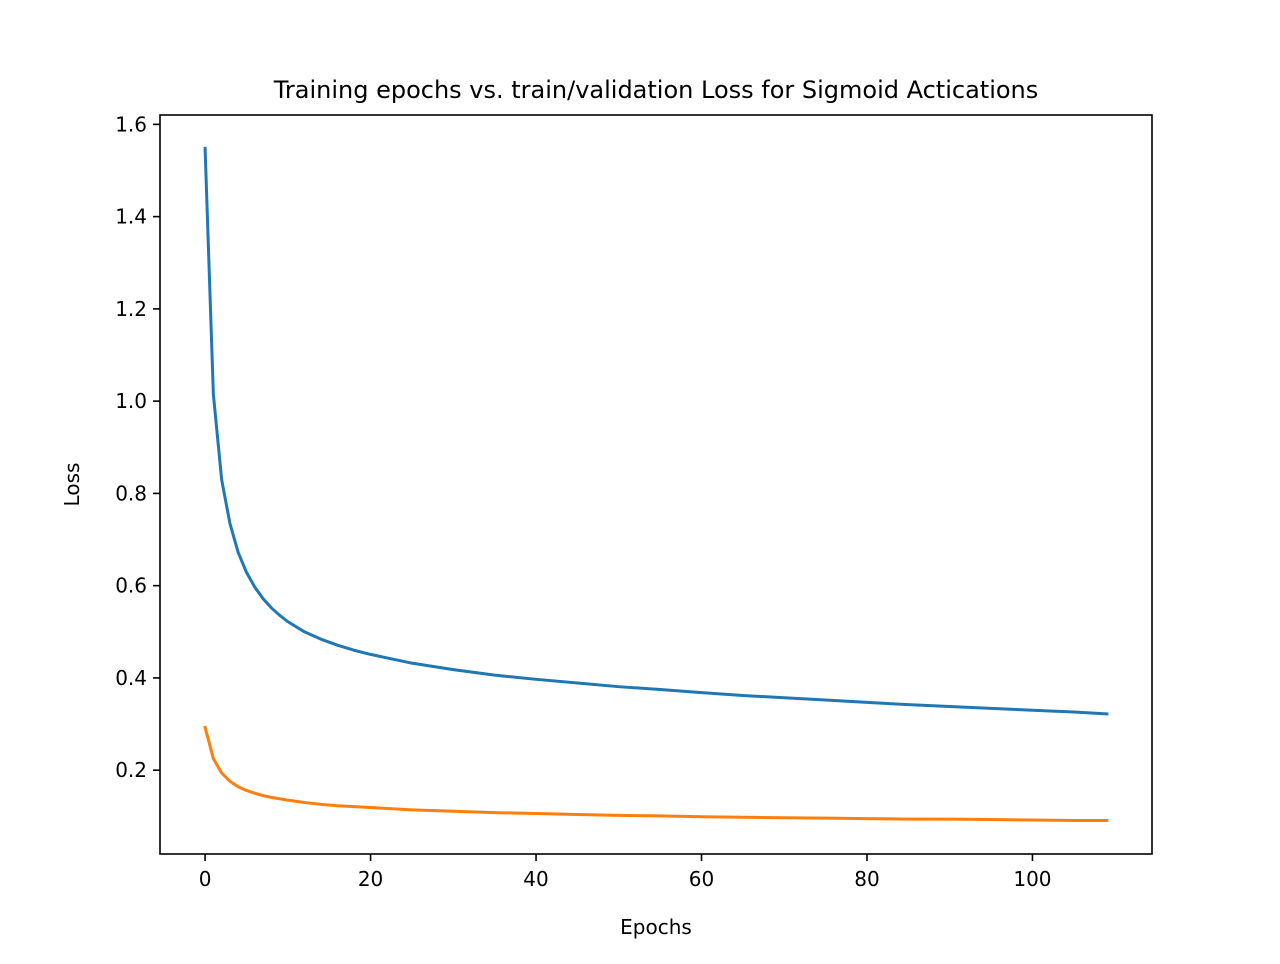  Describe the element at coordinates (131, 586) in the screenshot. I see `y-tick-label: 0.6` at that location.